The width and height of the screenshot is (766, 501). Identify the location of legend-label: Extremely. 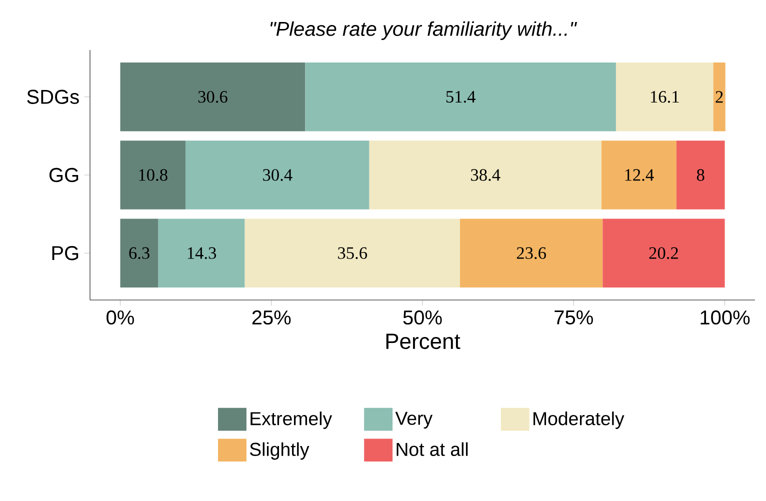
(291, 420).